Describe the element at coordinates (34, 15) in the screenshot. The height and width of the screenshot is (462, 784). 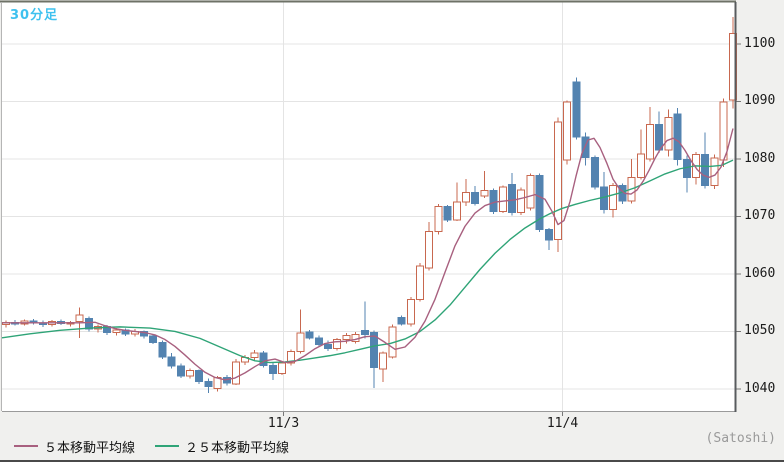
I see `timeframe-label: 30分足` at that location.